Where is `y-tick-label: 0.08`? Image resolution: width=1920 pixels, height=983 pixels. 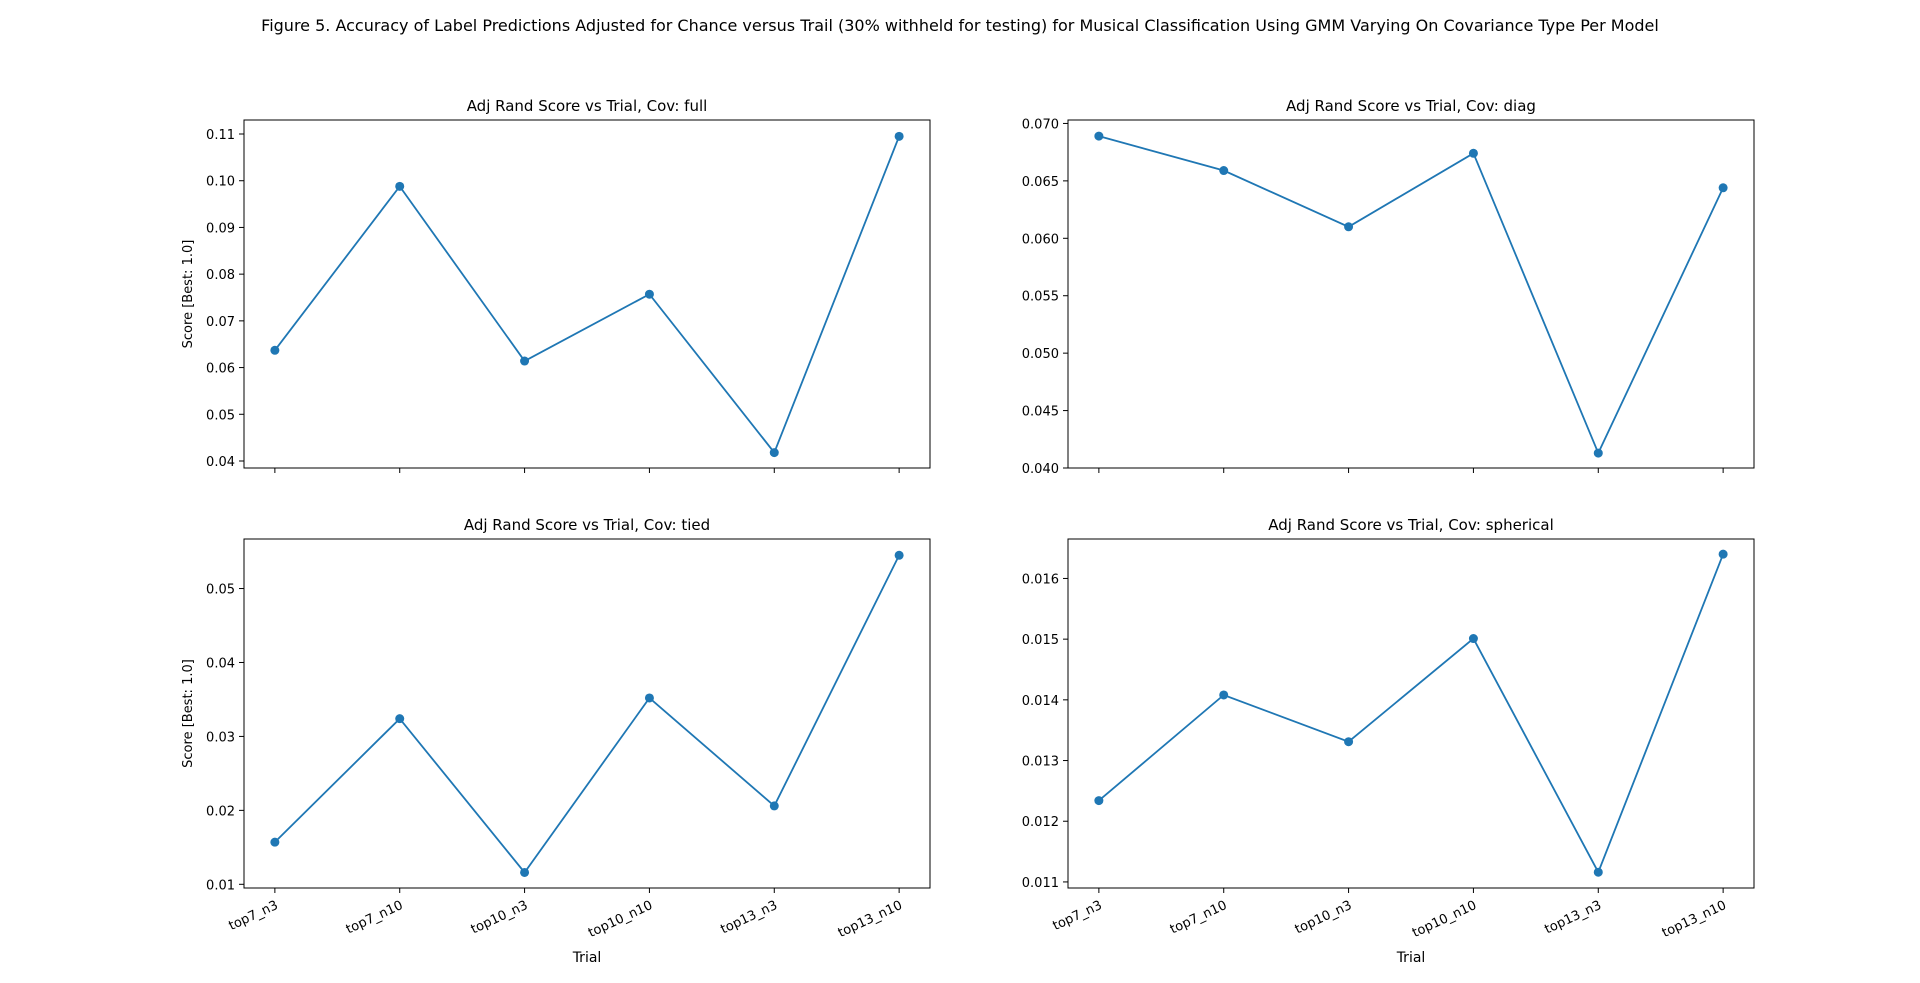 y-tick-label: 0.08 is located at coordinates (220, 275).